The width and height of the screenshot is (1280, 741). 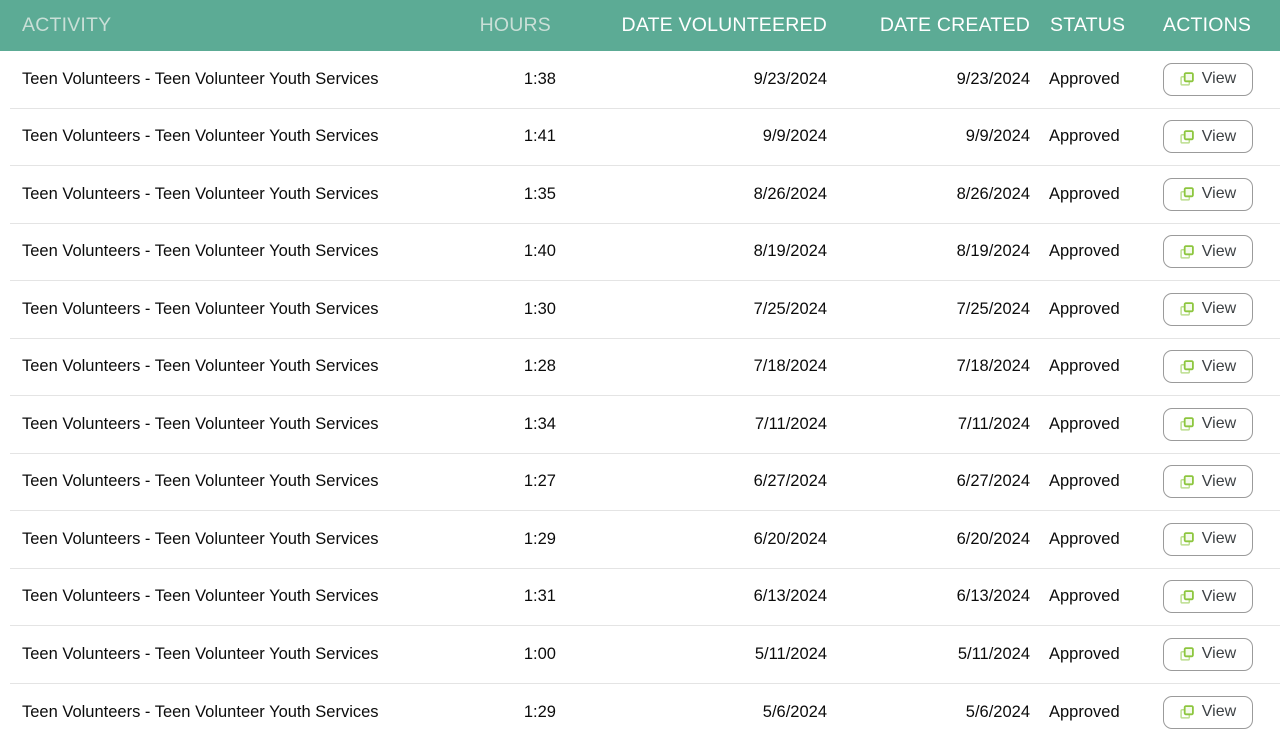 What do you see at coordinates (954, 25) in the screenshot?
I see `column-header-date-created: DATE CREATED` at bounding box center [954, 25].